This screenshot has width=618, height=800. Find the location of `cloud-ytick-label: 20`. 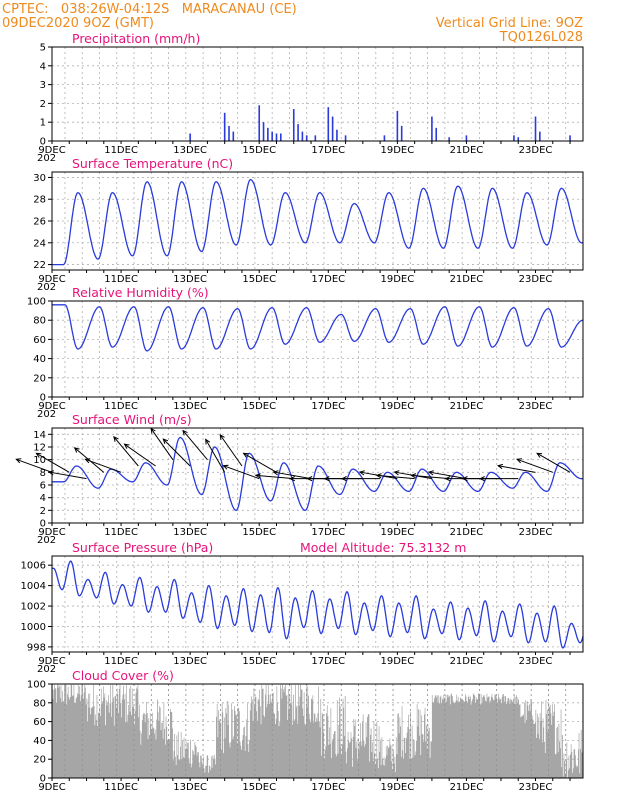

cloud-ytick-label: 20 is located at coordinates (39, 760).